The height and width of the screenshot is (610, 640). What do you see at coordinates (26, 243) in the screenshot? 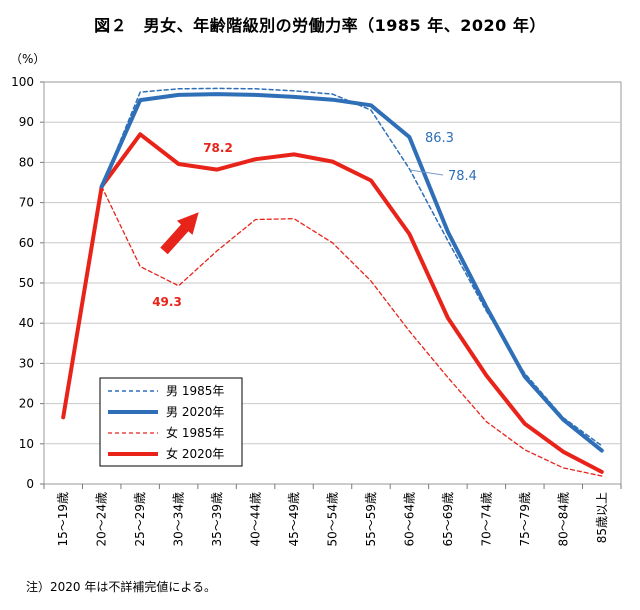
I see `y-tick-label: 60` at bounding box center [26, 243].